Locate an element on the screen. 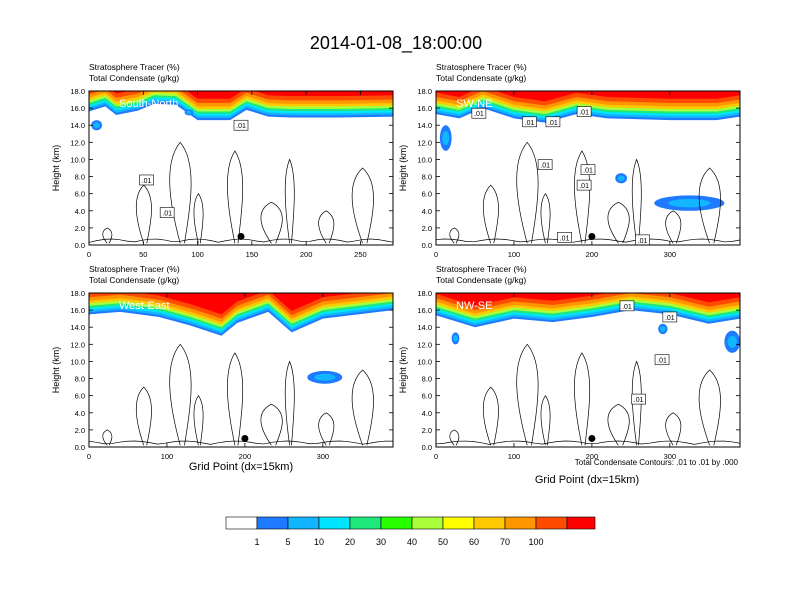 The height and width of the screenshot is (612, 792). plot-area is located at coordinates (241, 369).